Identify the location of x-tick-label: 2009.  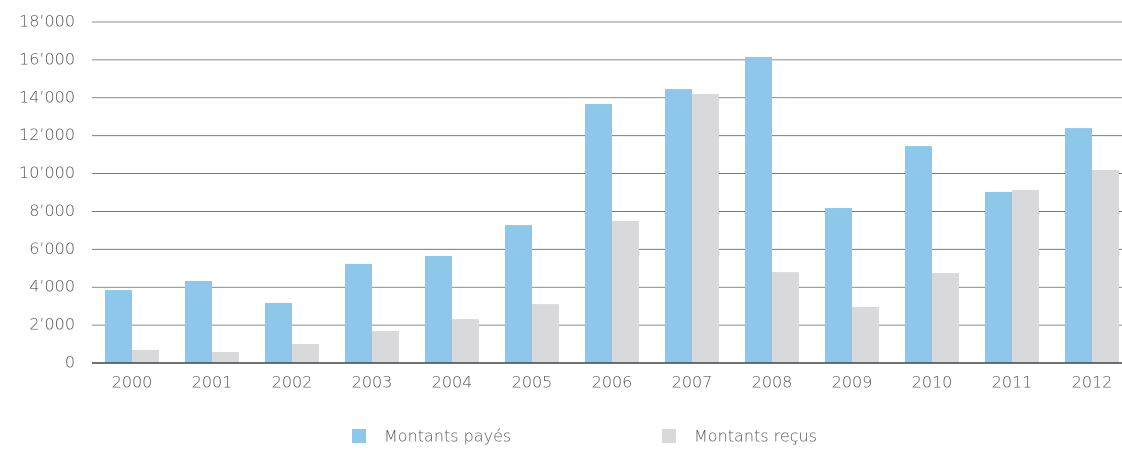
(852, 382).